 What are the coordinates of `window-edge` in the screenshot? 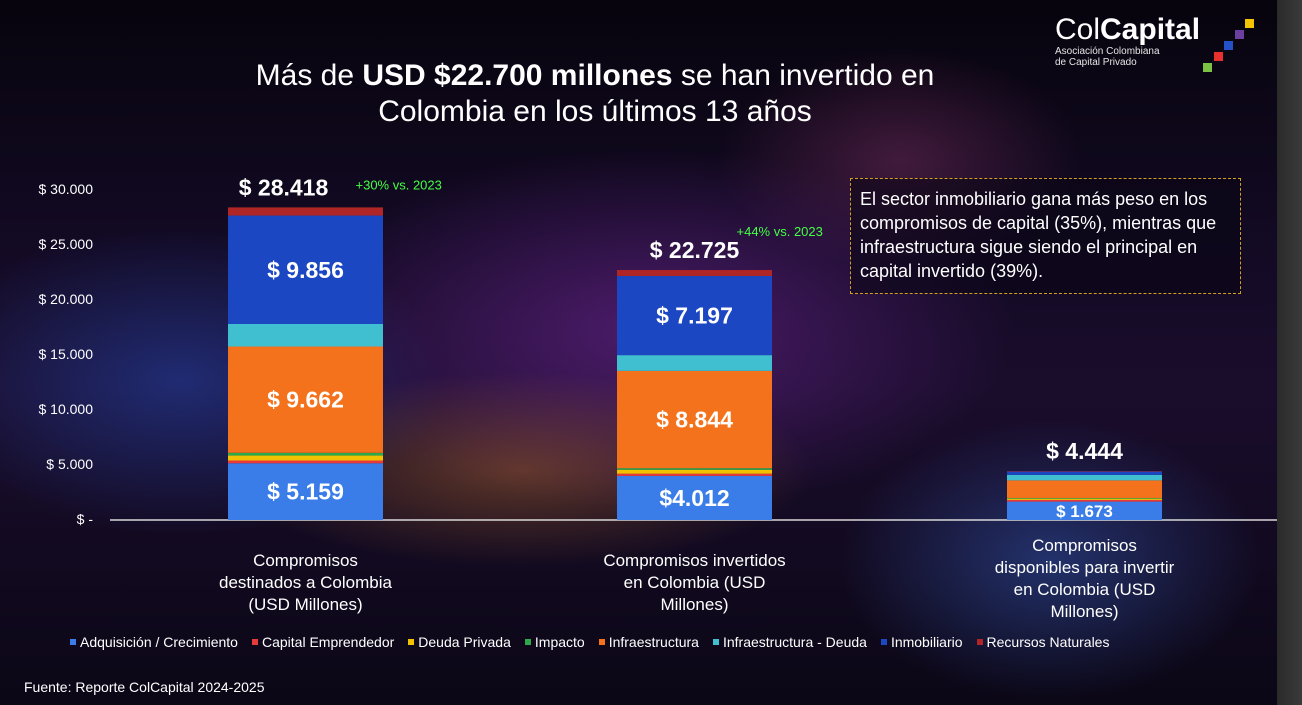 It's located at (1289, 352).